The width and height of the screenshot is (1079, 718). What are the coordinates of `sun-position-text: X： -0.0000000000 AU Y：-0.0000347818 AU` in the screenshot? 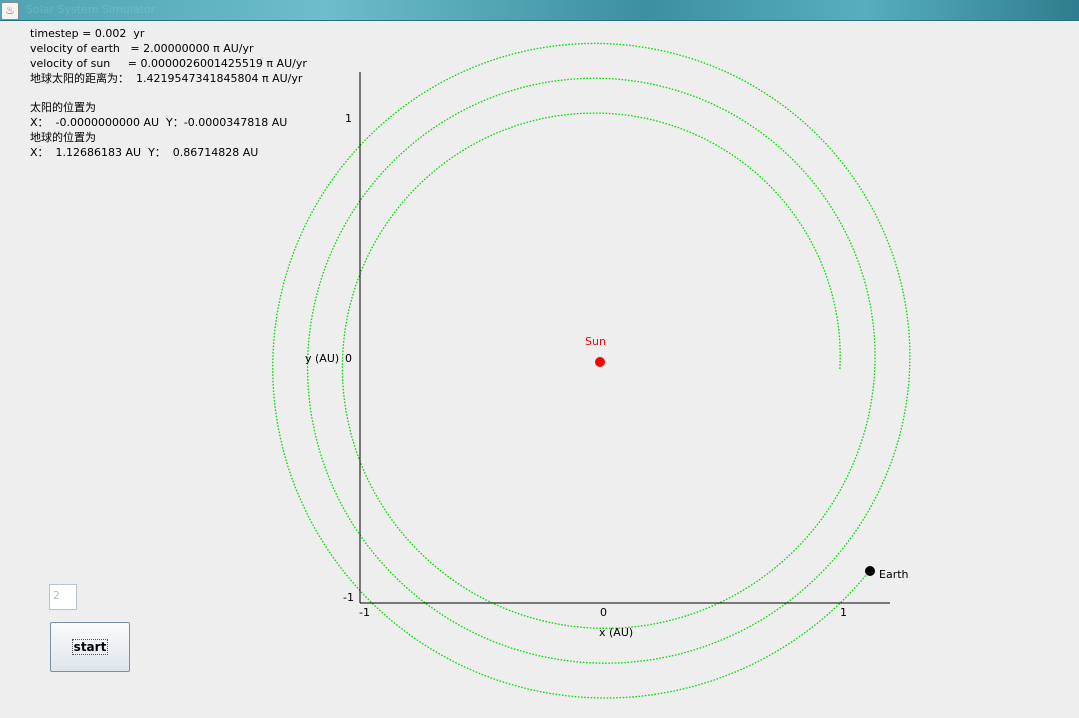 It's located at (159, 122).